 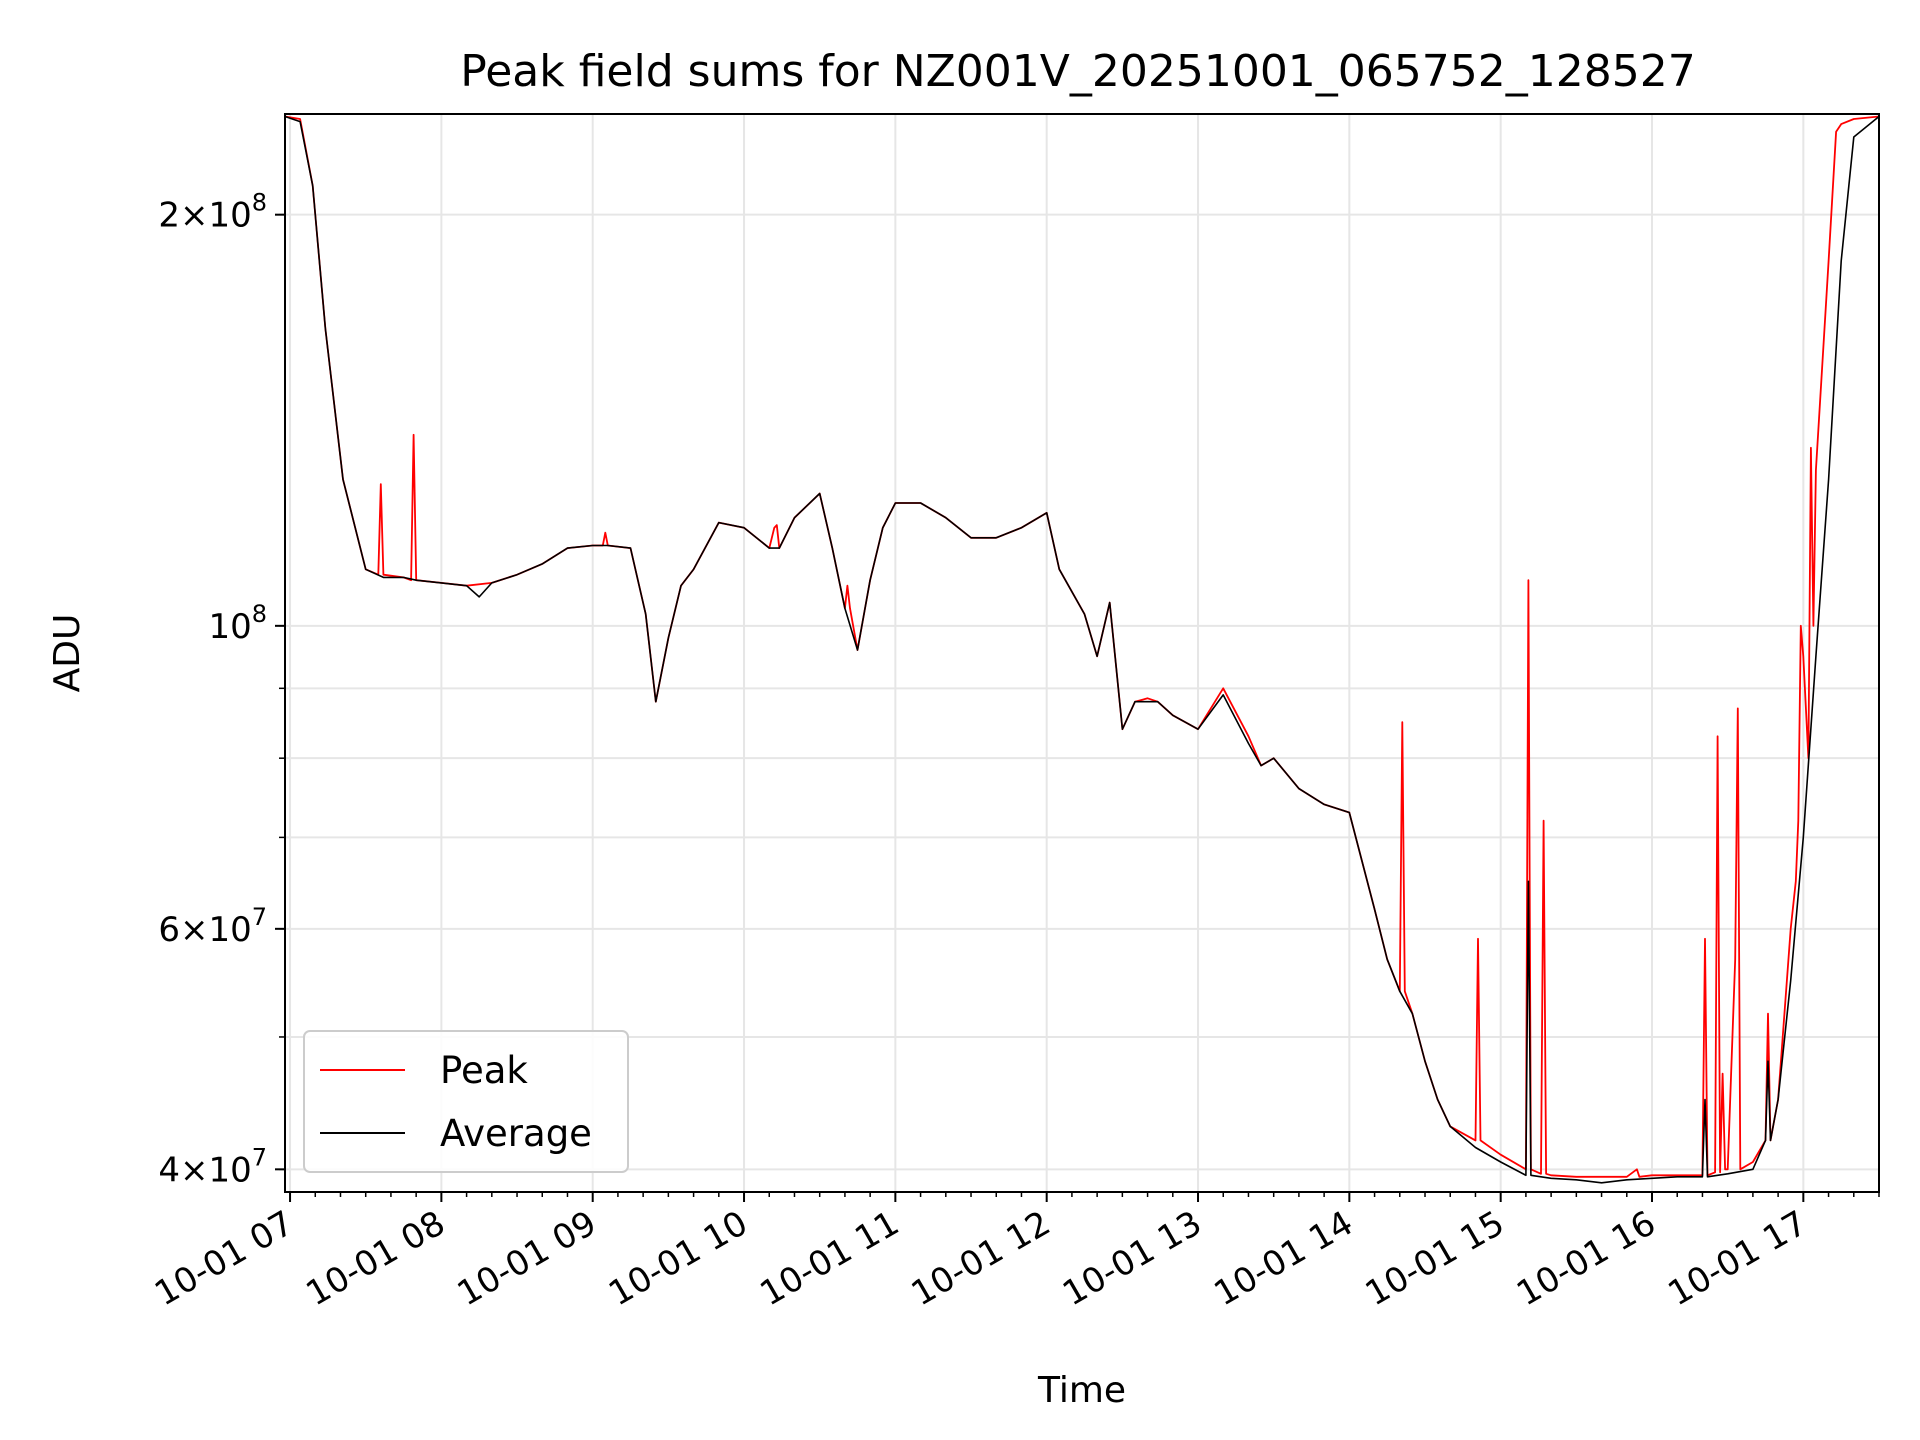 What do you see at coordinates (67, 653) in the screenshot?
I see `y-axis-label: ADU` at bounding box center [67, 653].